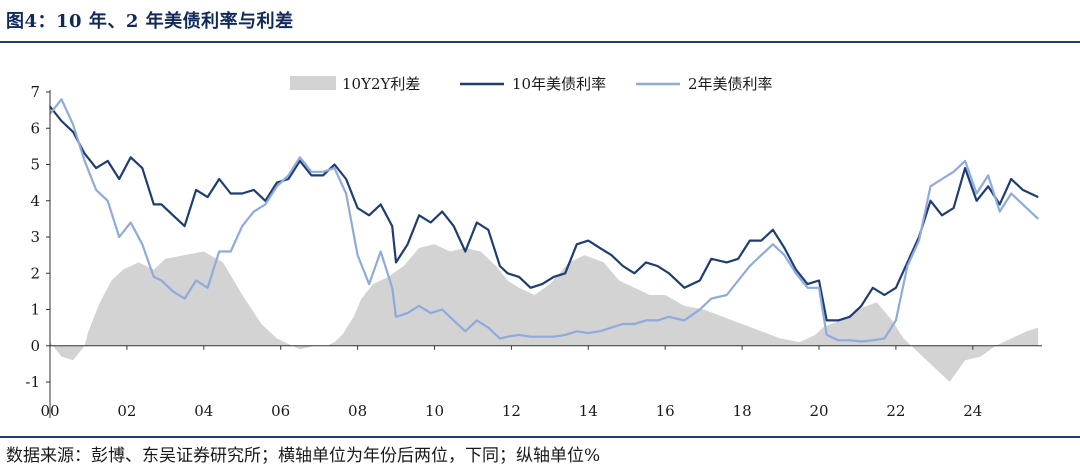 This screenshot has height=468, width=1080. I want to click on legend-item: 2年美债利率, so click(704, 84).